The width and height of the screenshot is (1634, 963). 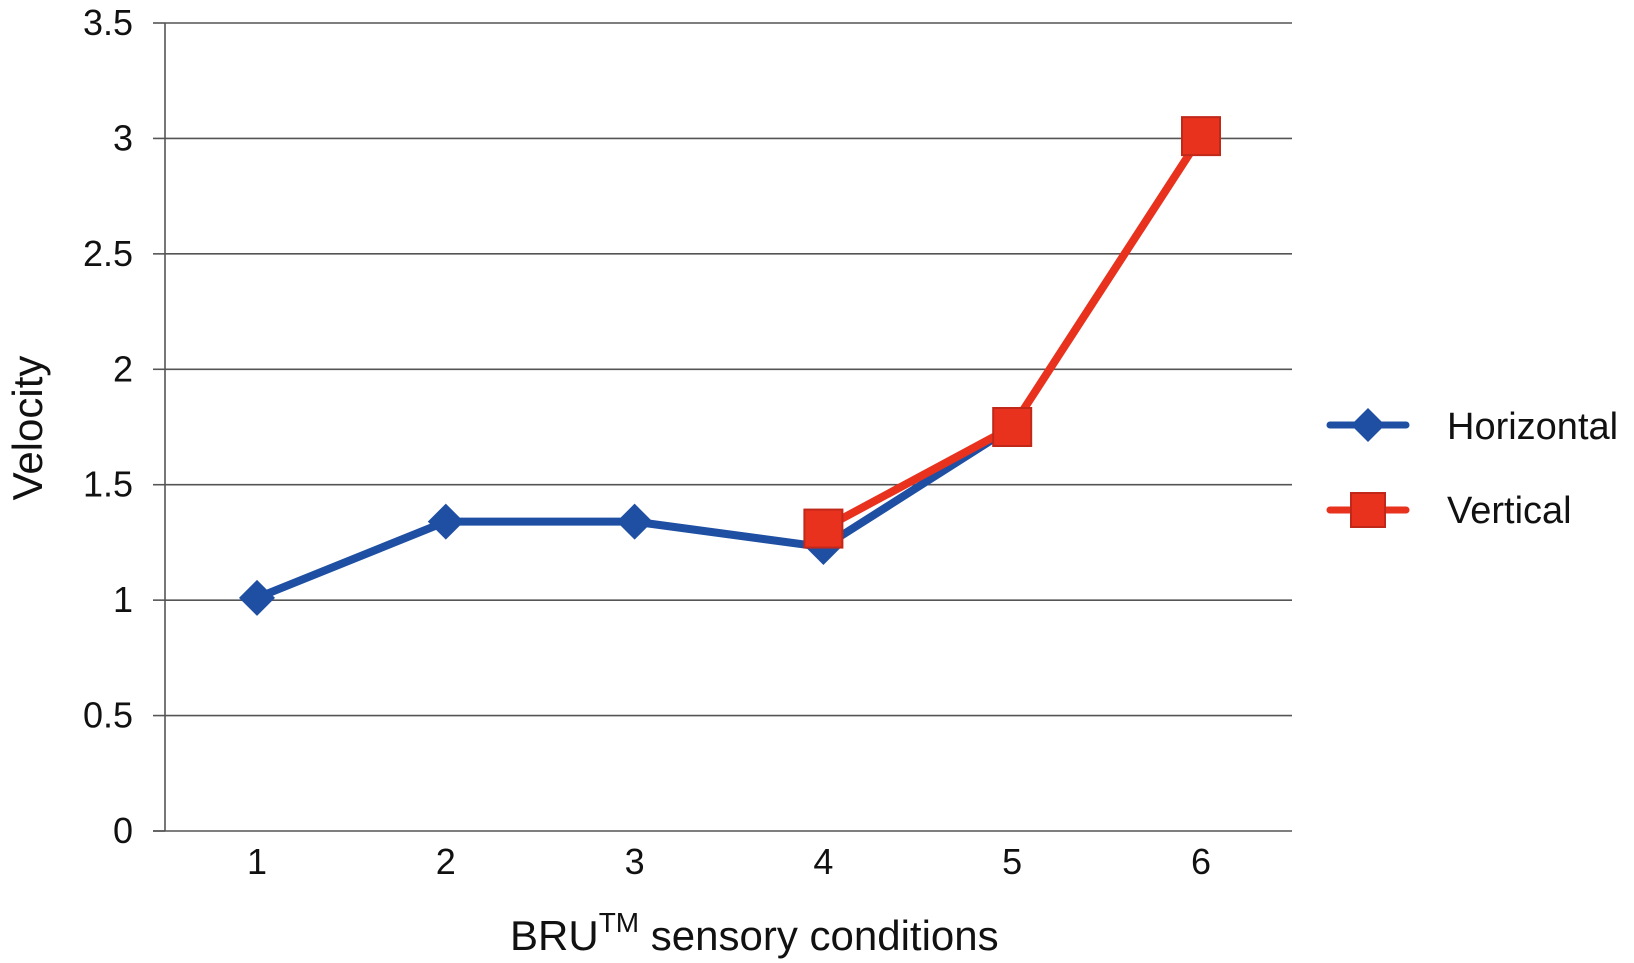 What do you see at coordinates (108, 253) in the screenshot?
I see `y-tick-label: 2.5` at bounding box center [108, 253].